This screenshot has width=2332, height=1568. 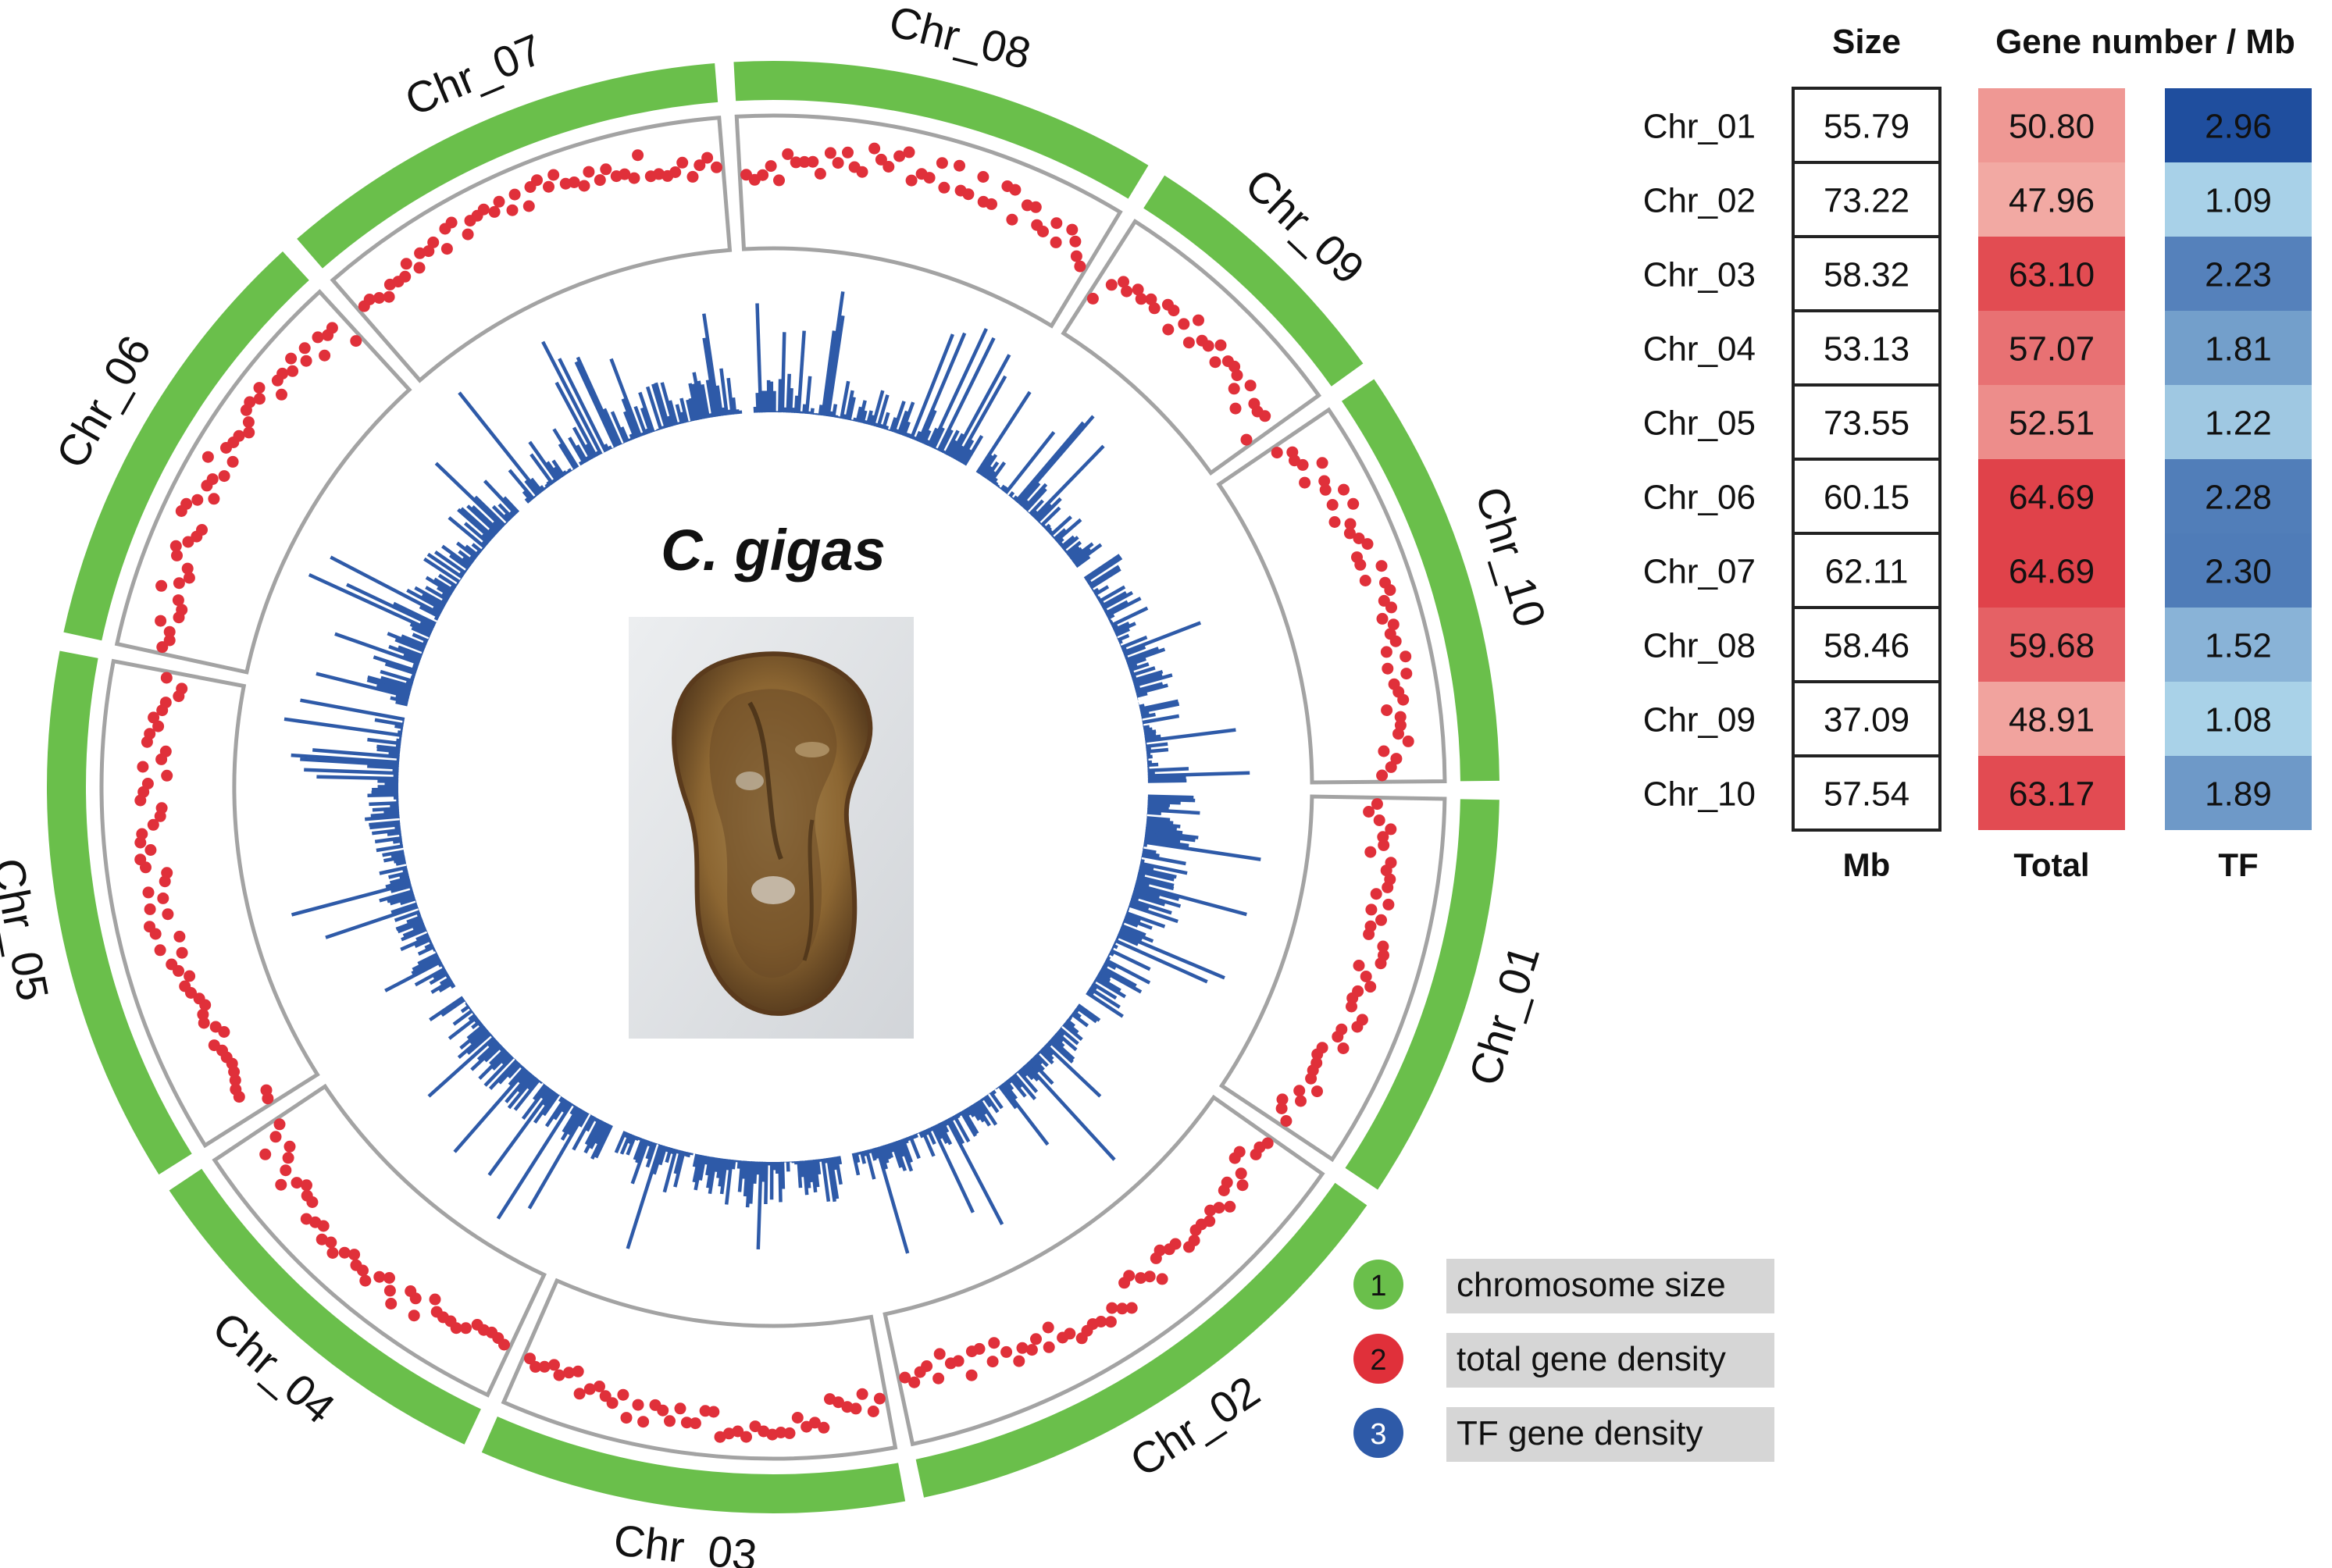 I want to click on table-footer-tf: TF, so click(x=2238, y=864).